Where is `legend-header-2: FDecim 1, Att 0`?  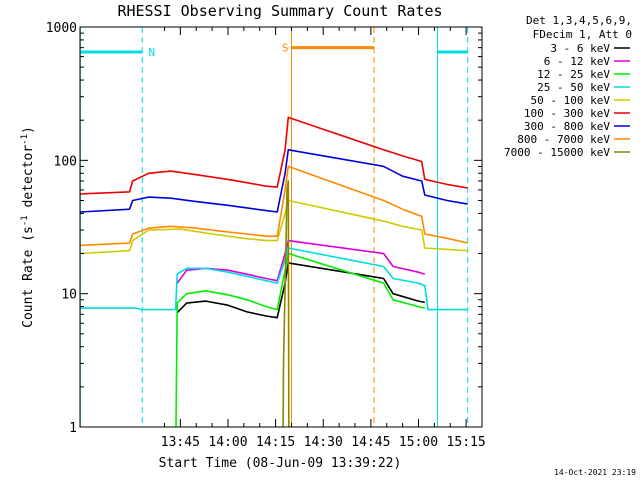 legend-header-2: FDecim 1, Att 0 is located at coordinates (582, 34).